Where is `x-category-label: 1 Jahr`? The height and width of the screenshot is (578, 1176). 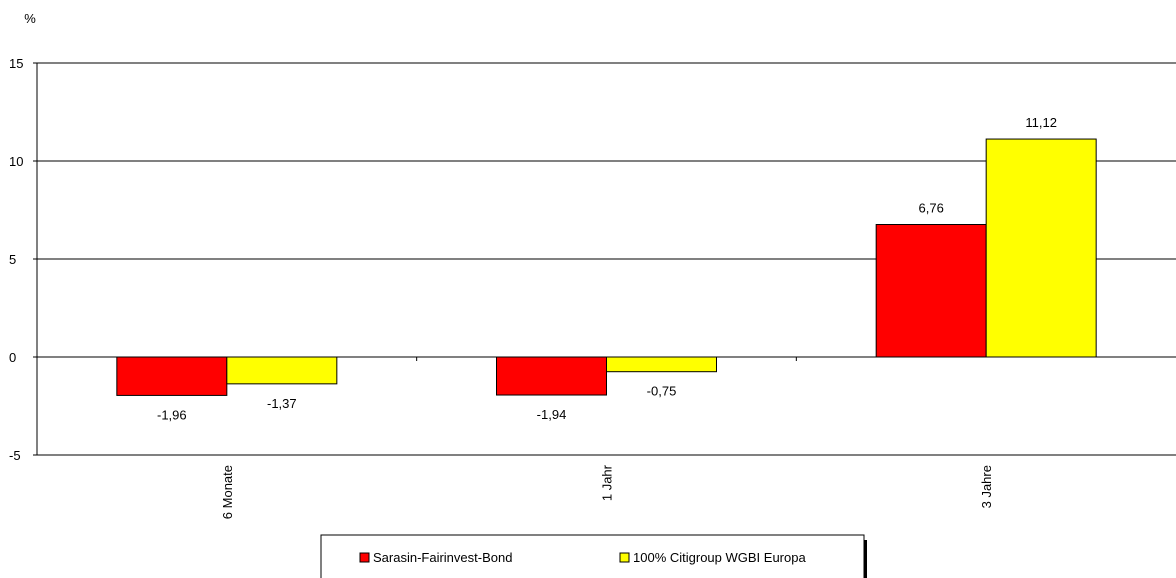 x-category-label: 1 Jahr is located at coordinates (607, 482).